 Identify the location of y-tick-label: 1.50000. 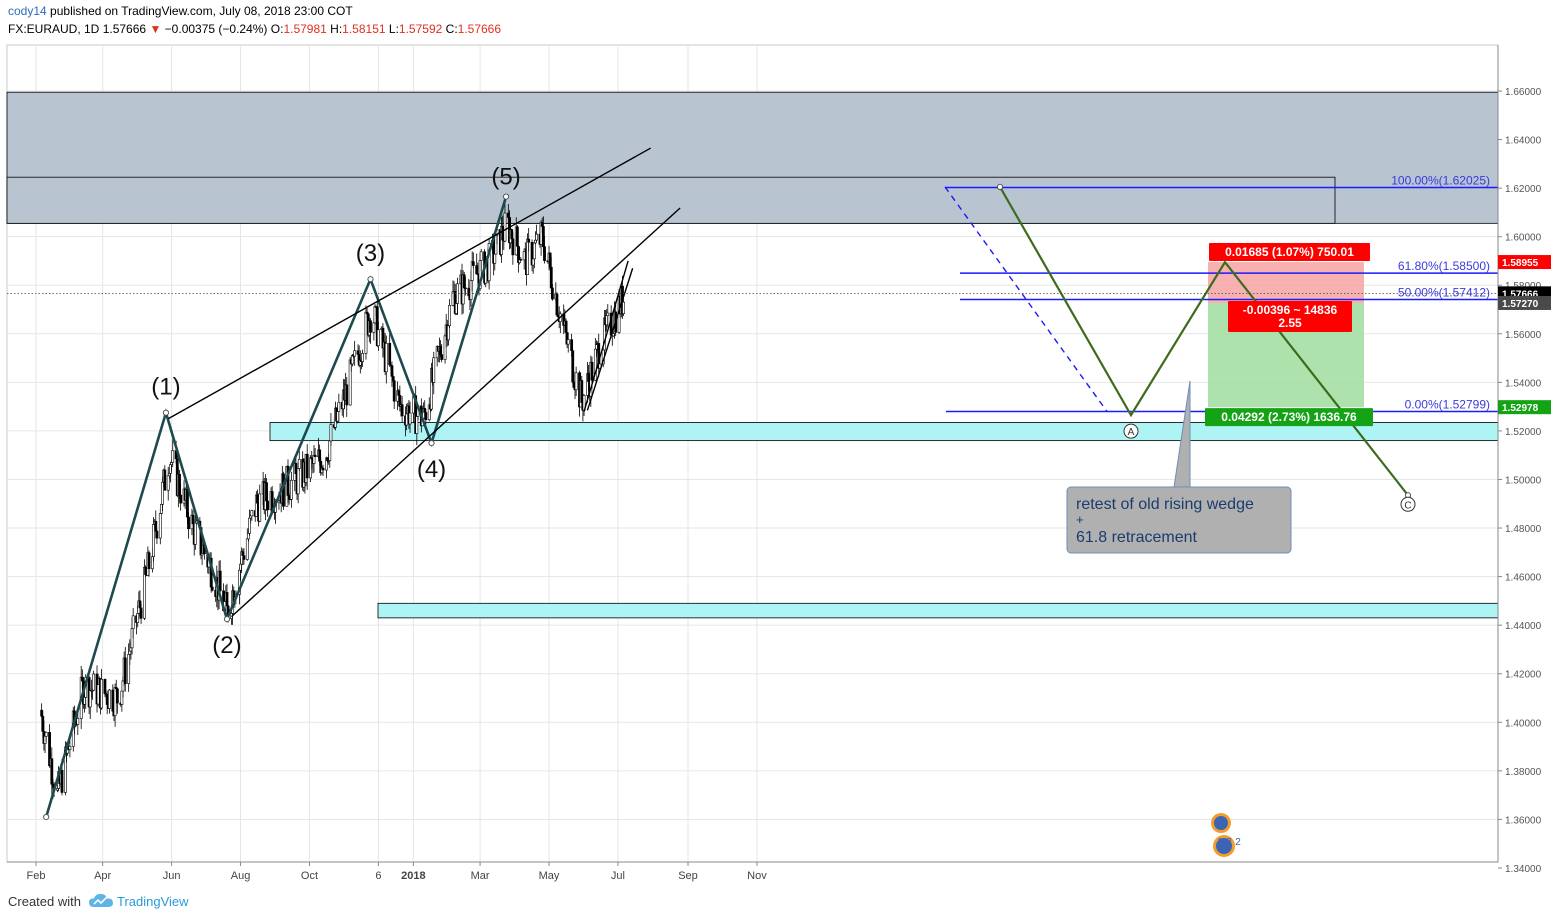
(1523, 480).